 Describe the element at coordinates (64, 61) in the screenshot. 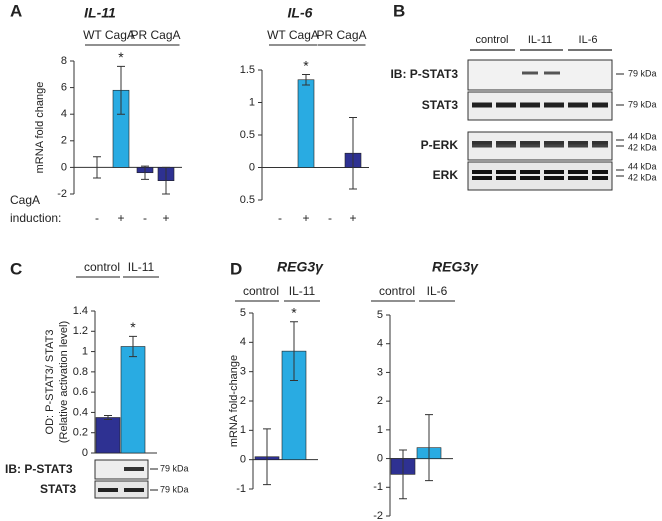

I see `y-tick-label: 8` at that location.